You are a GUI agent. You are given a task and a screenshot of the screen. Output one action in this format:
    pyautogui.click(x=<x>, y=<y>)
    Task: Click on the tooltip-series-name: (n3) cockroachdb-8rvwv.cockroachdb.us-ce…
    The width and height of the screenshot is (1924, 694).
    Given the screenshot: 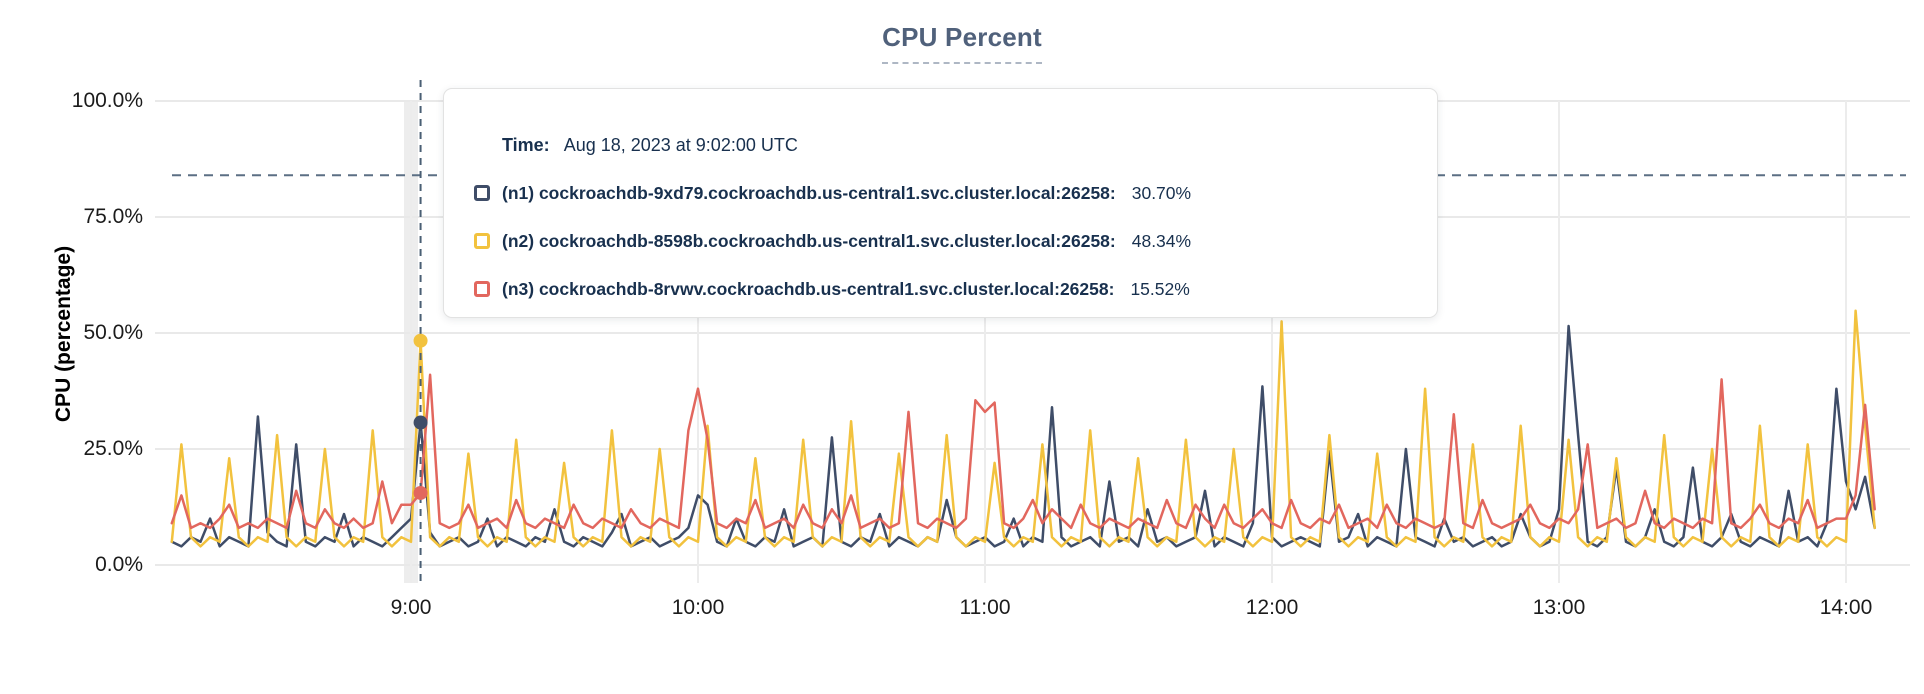 What is the action you would take?
    pyautogui.click(x=808, y=289)
    